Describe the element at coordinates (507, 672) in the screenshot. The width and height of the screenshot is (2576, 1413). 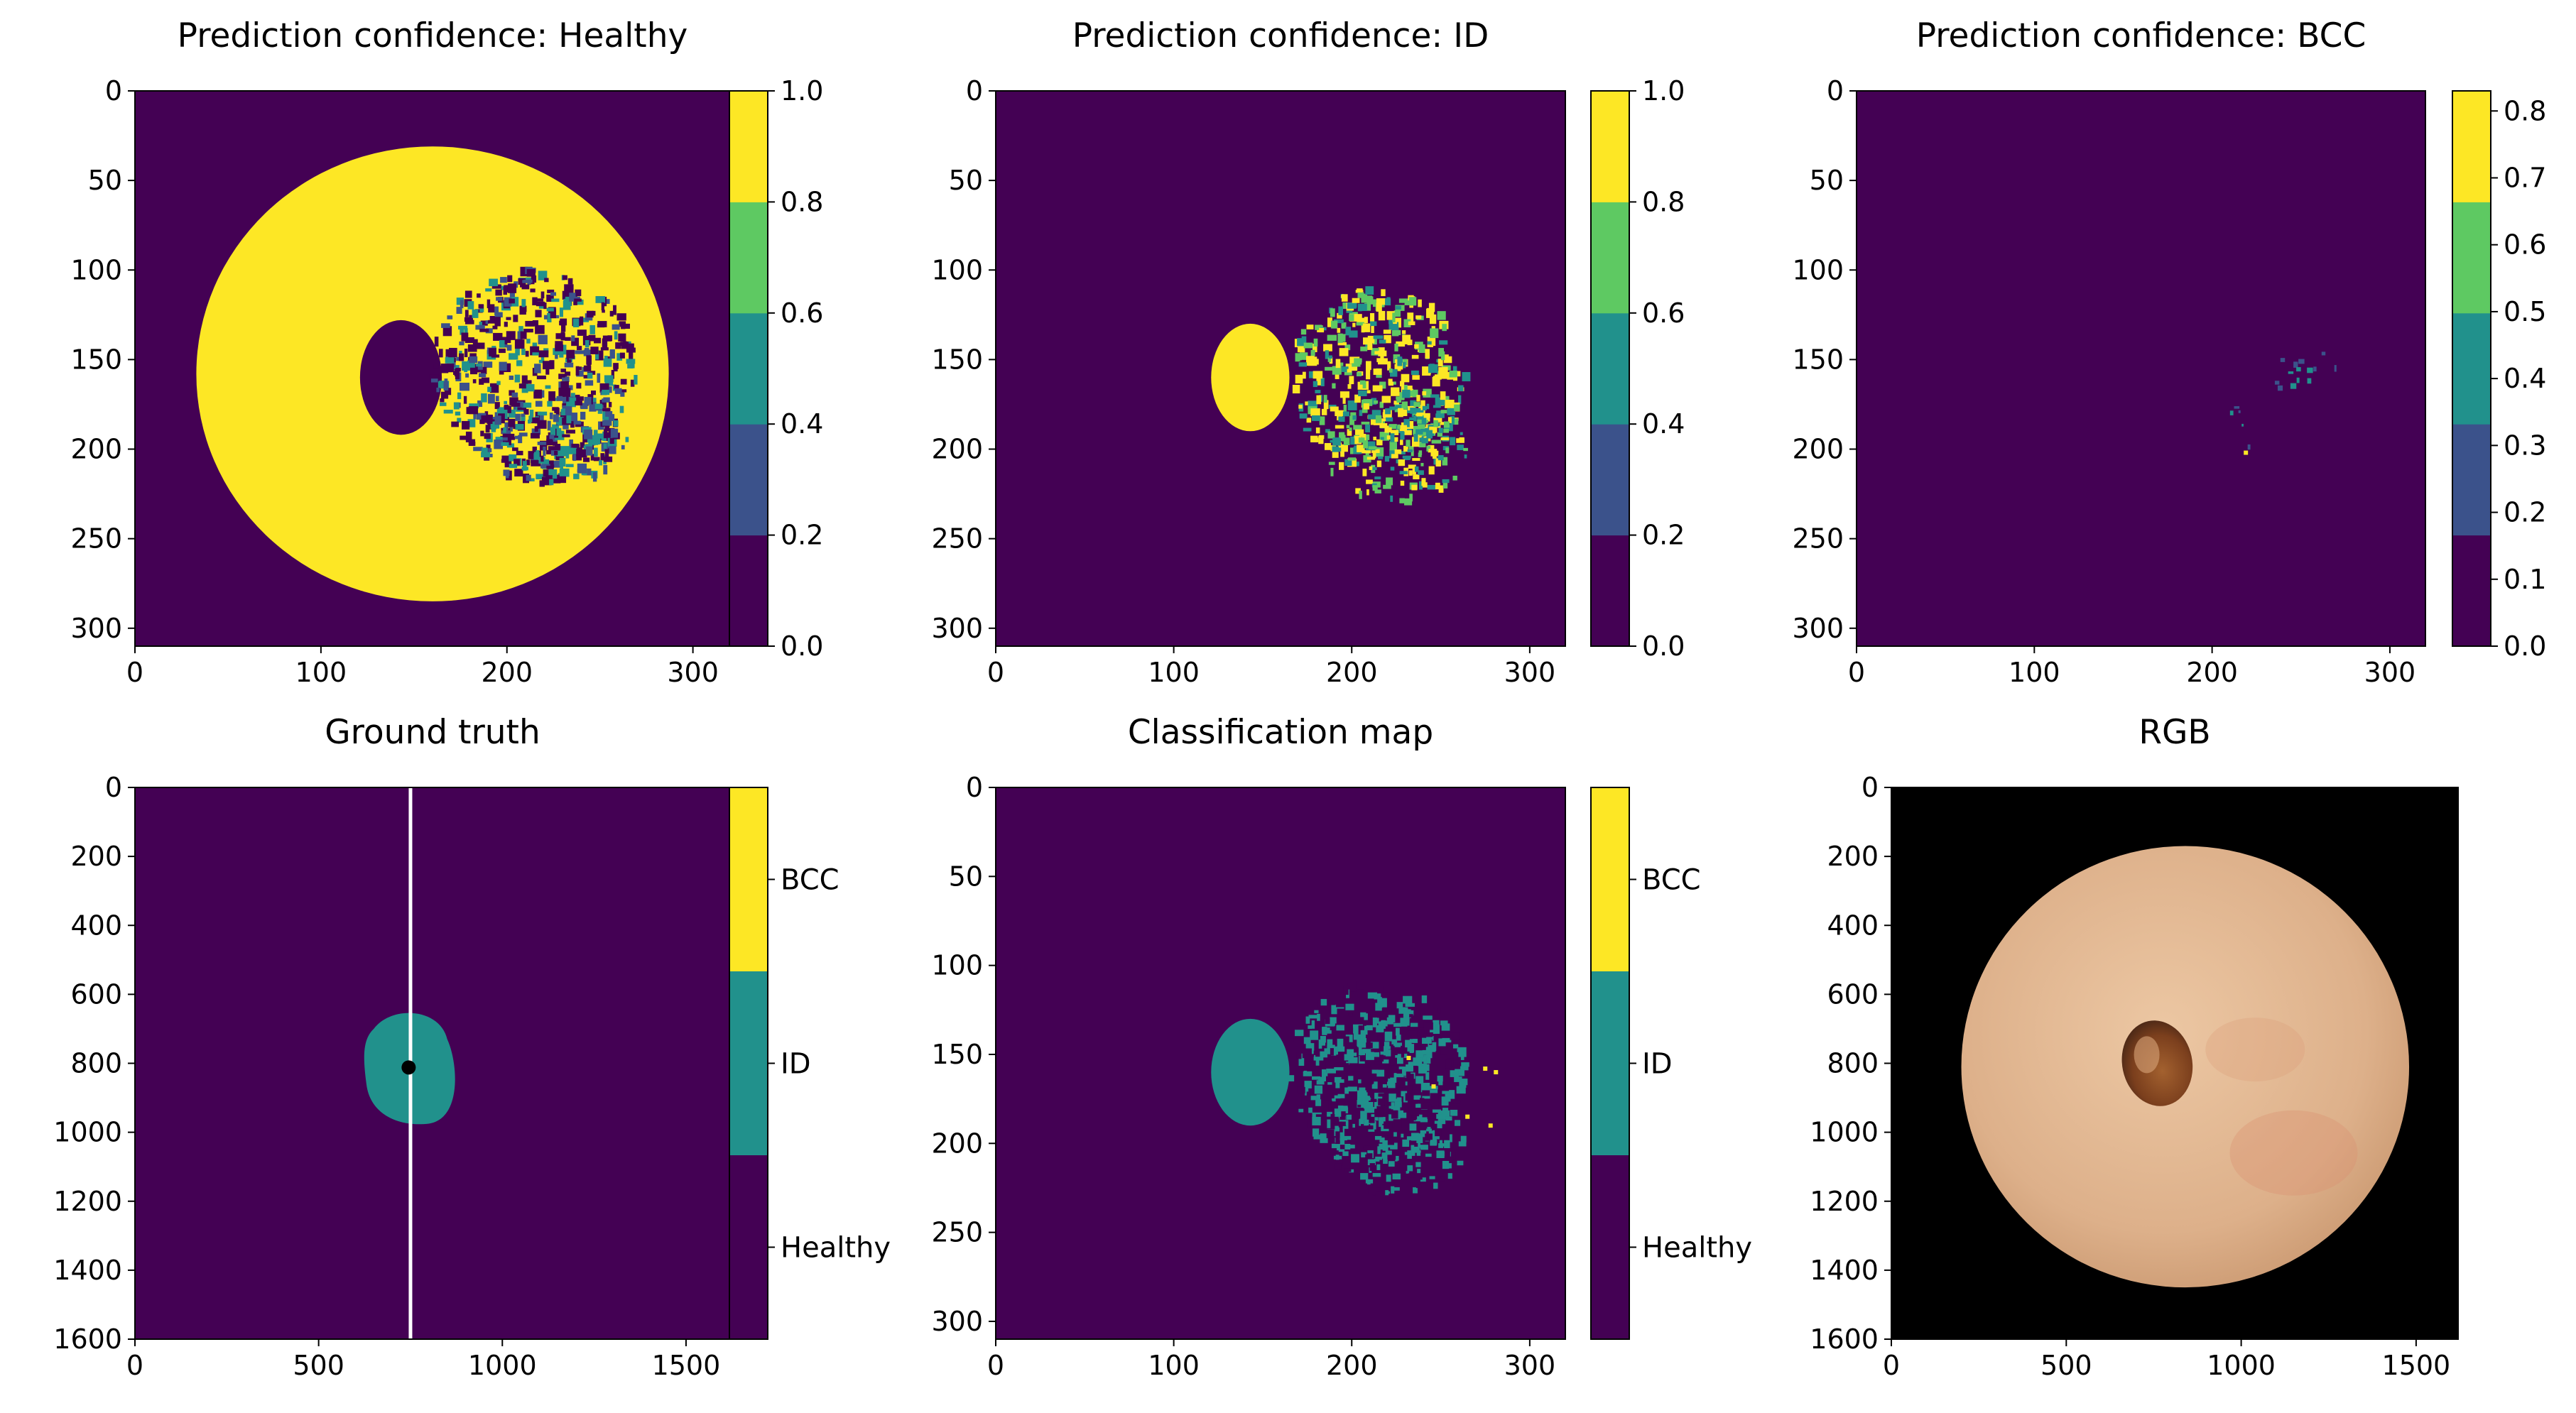
I see `x-tick-label: 200` at that location.